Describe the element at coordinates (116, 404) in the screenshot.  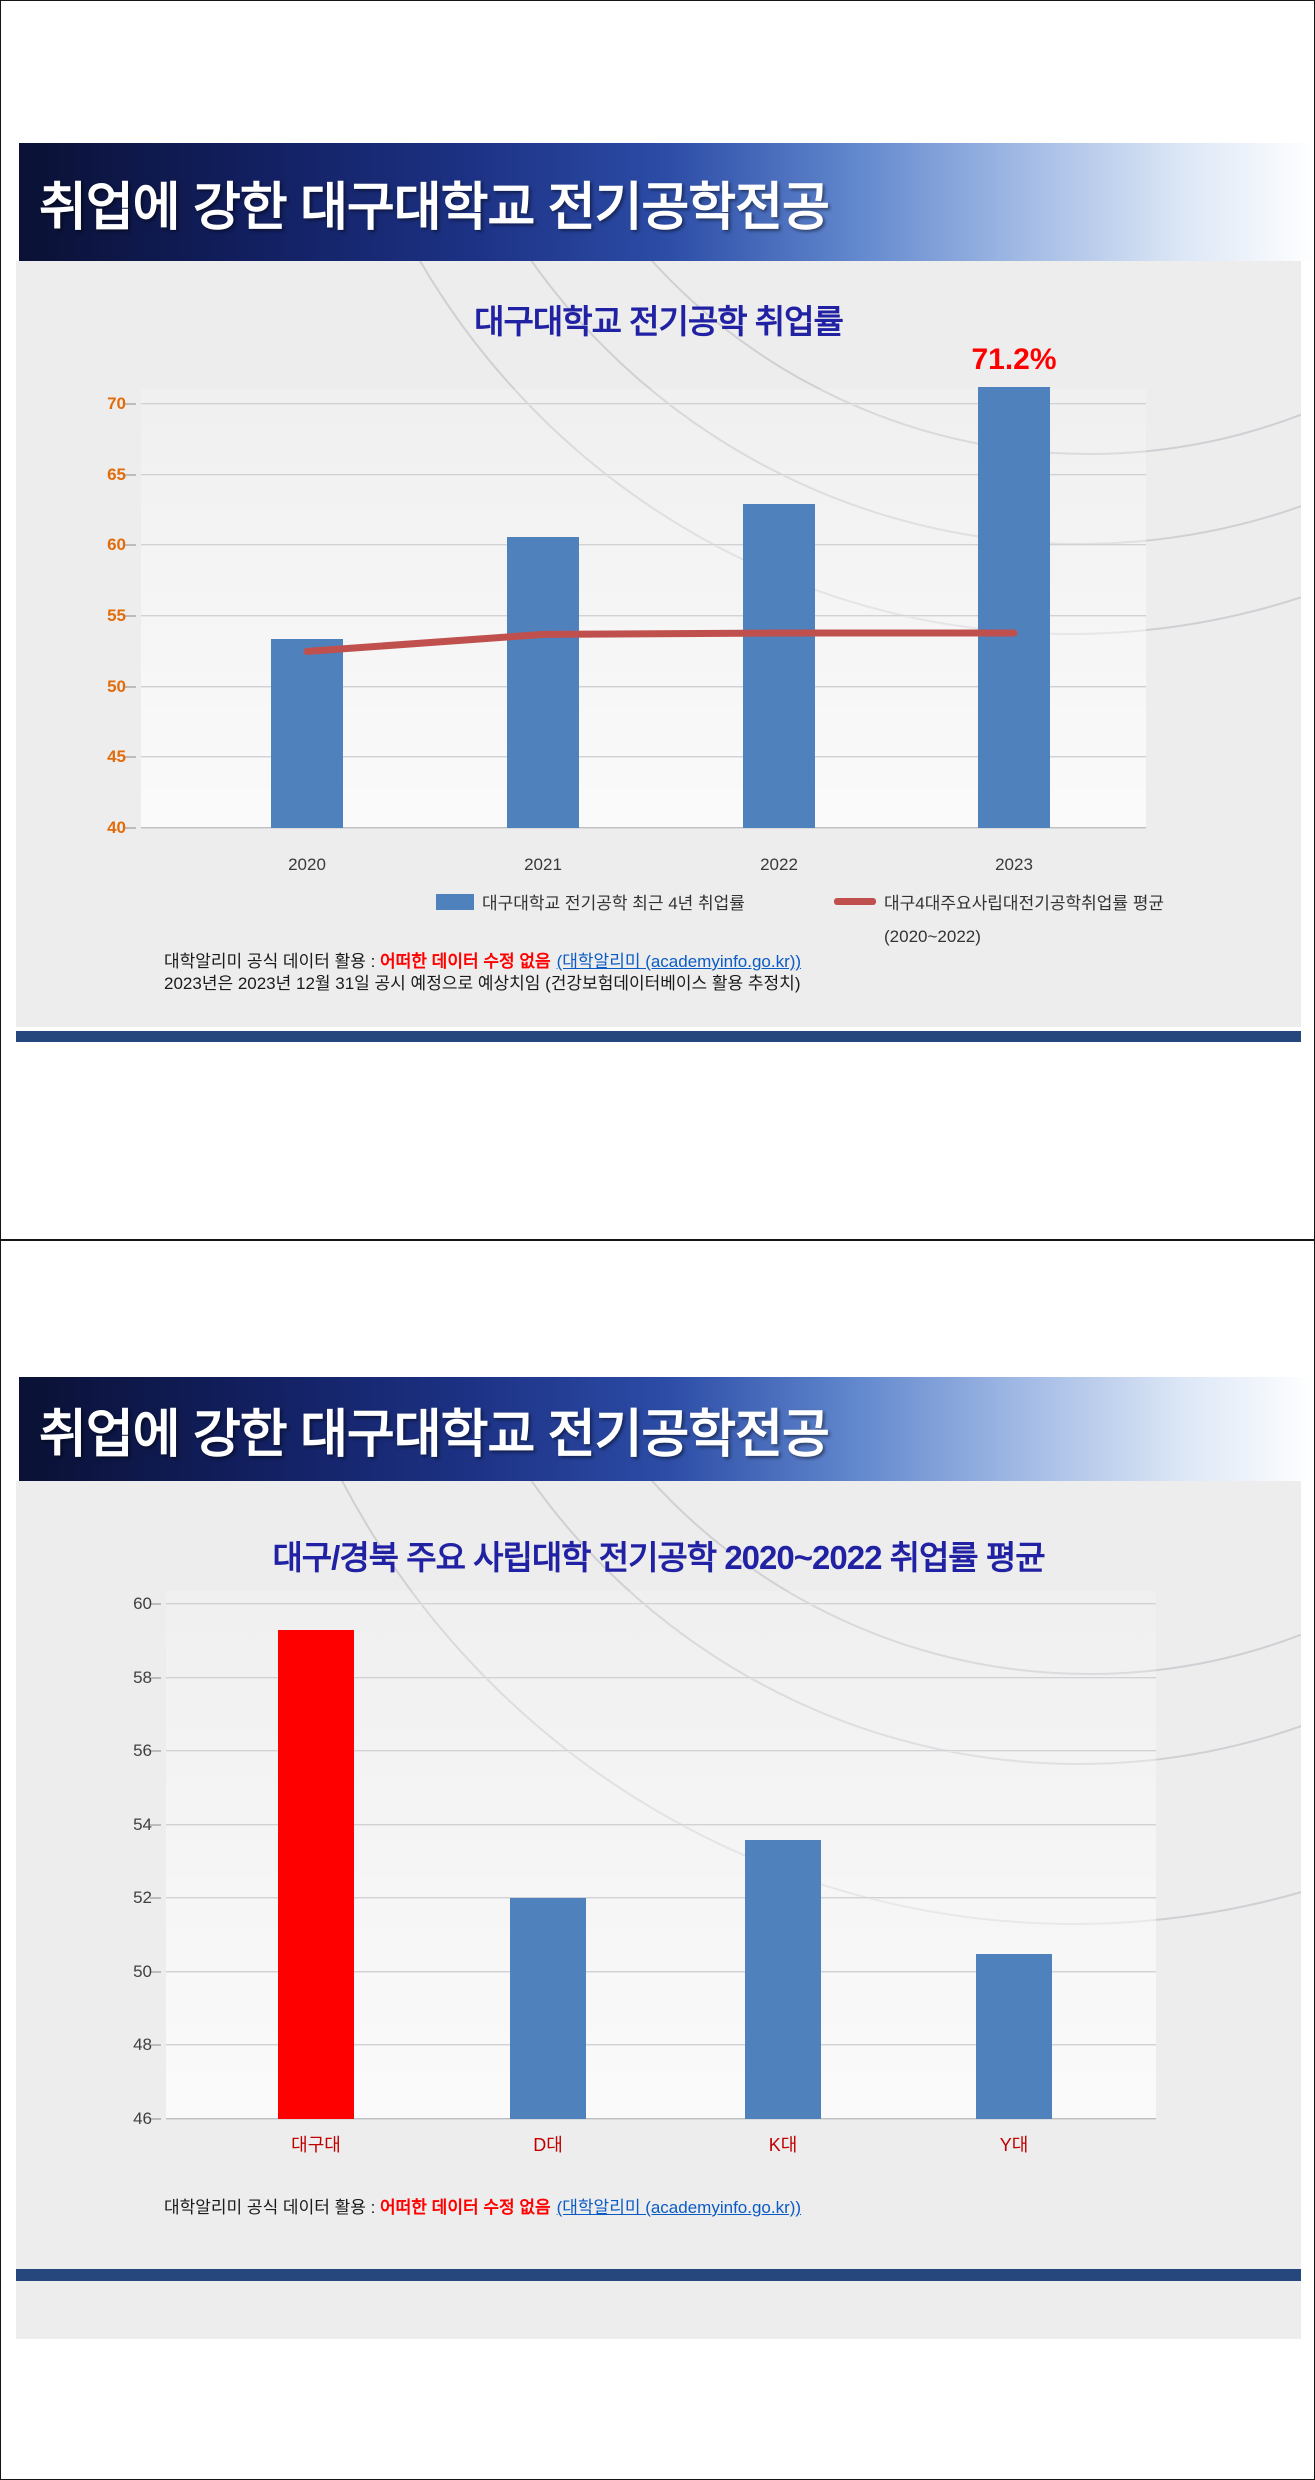
I see `y-axis-label-70: 70` at that location.